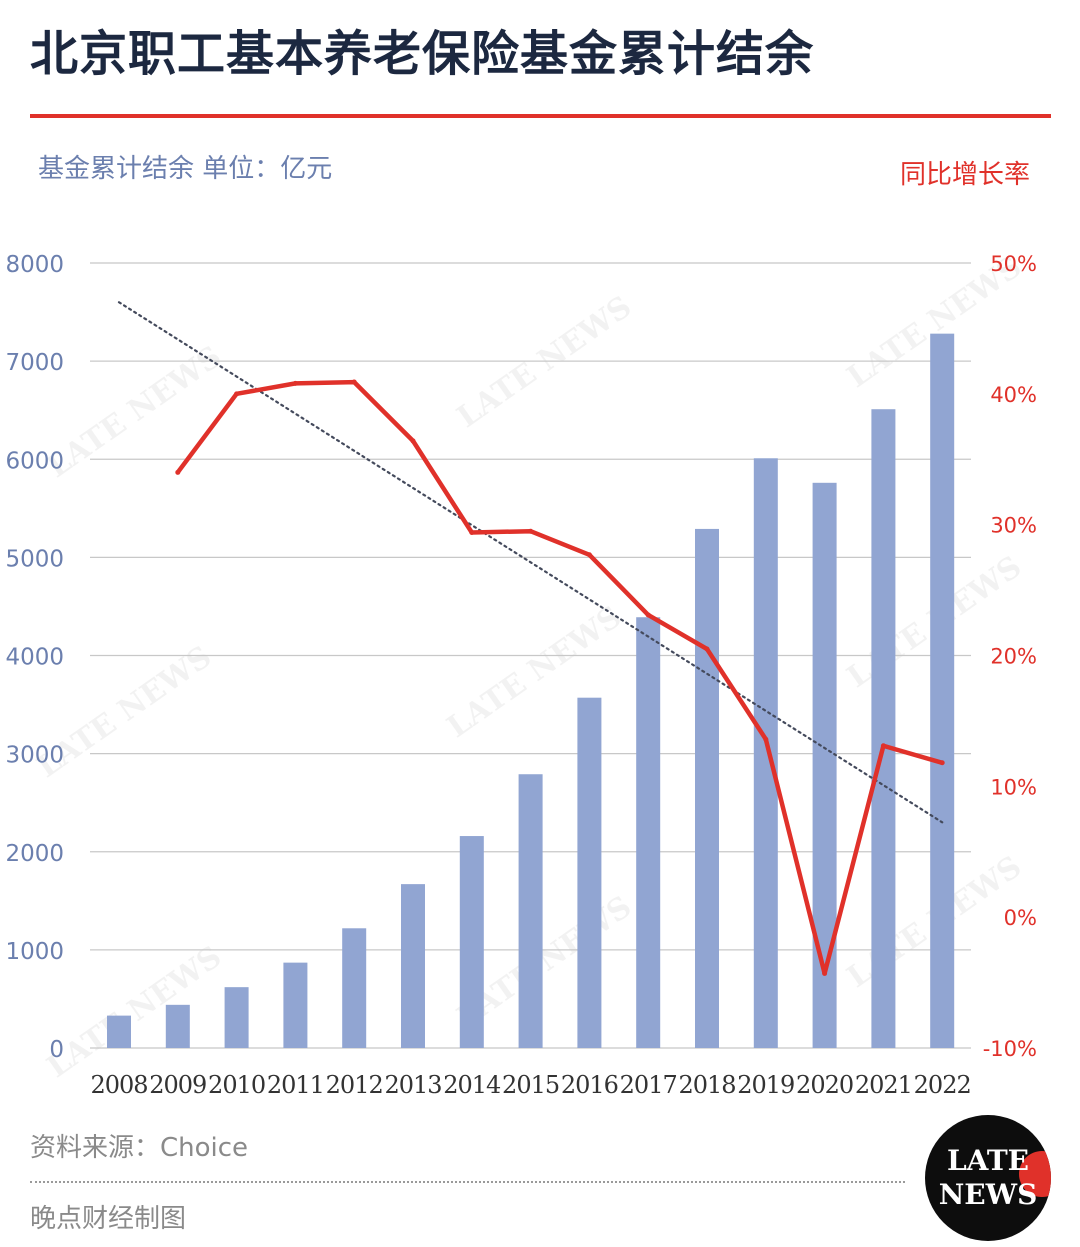 This screenshot has width=1080, height=1247. I want to click on bar-2012, so click(354, 988).